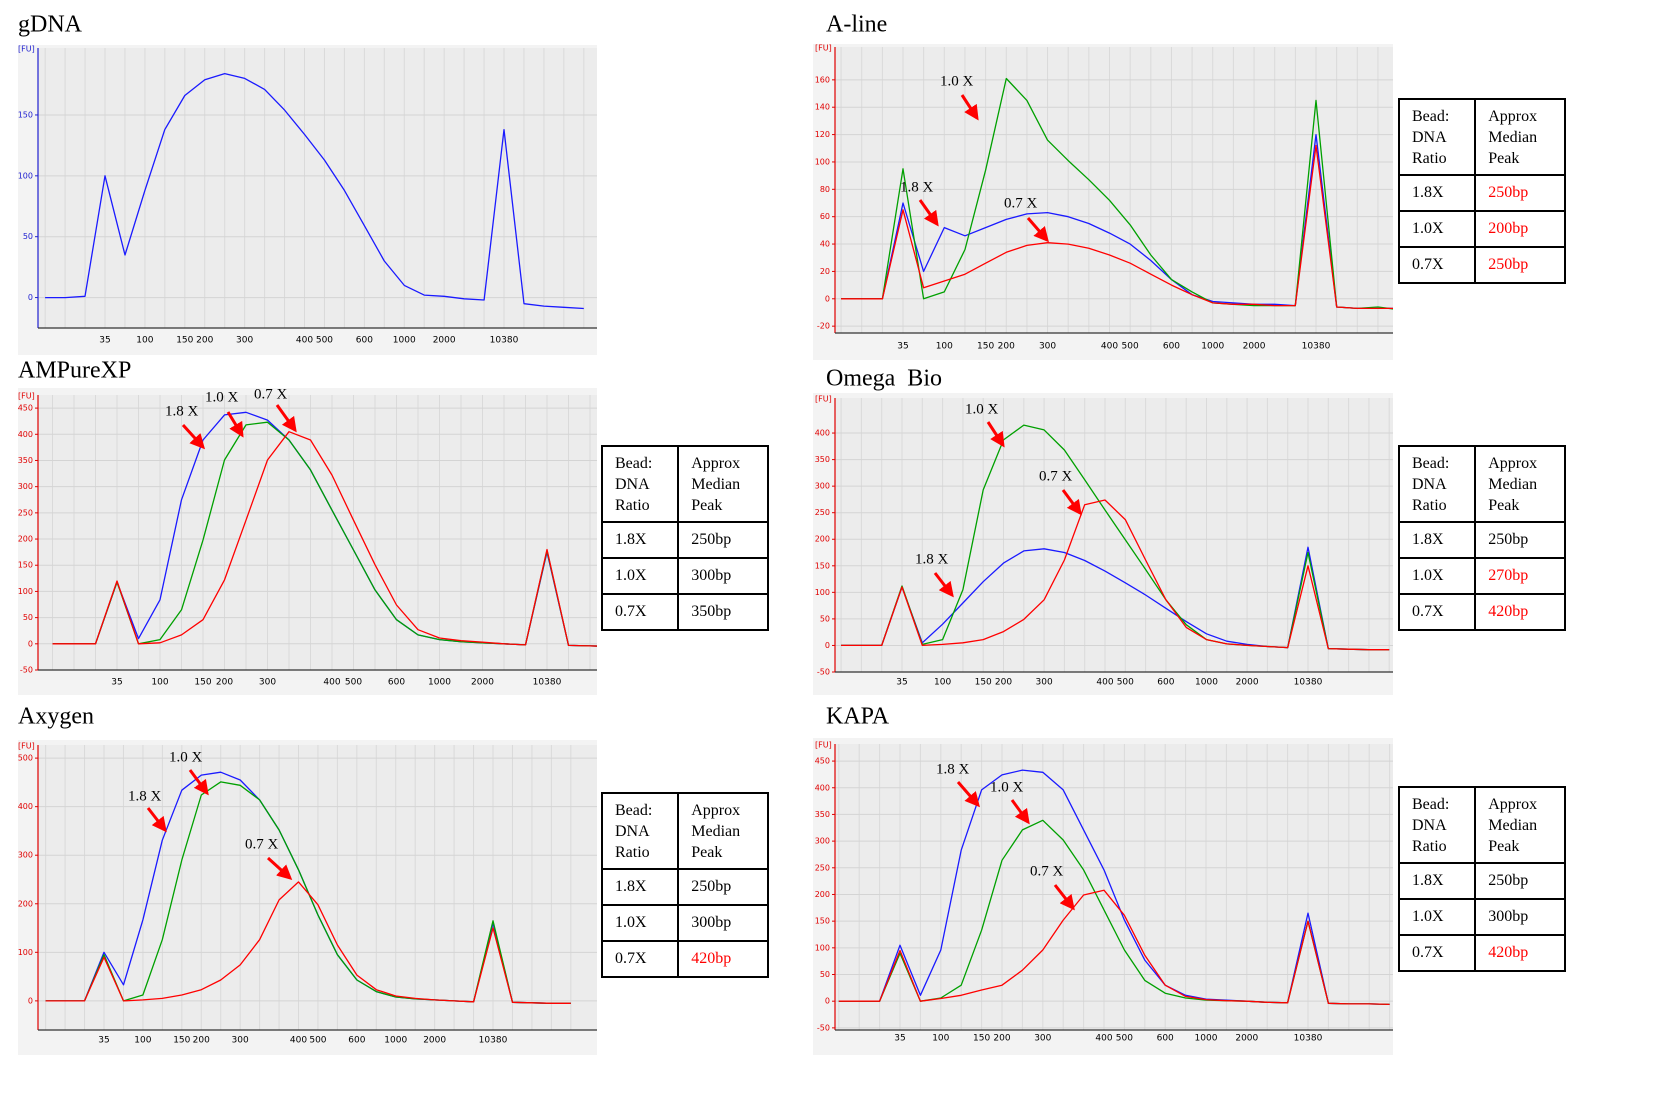  What do you see at coordinates (1520, 576) in the screenshot?
I see `peak-cell: 270bp` at bounding box center [1520, 576].